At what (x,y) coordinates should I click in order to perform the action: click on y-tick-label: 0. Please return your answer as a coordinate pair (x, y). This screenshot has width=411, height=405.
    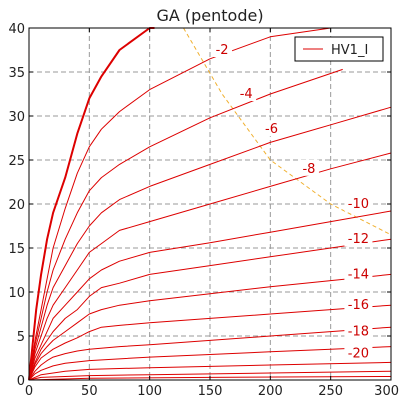
    Looking at the image, I should click on (21, 381).